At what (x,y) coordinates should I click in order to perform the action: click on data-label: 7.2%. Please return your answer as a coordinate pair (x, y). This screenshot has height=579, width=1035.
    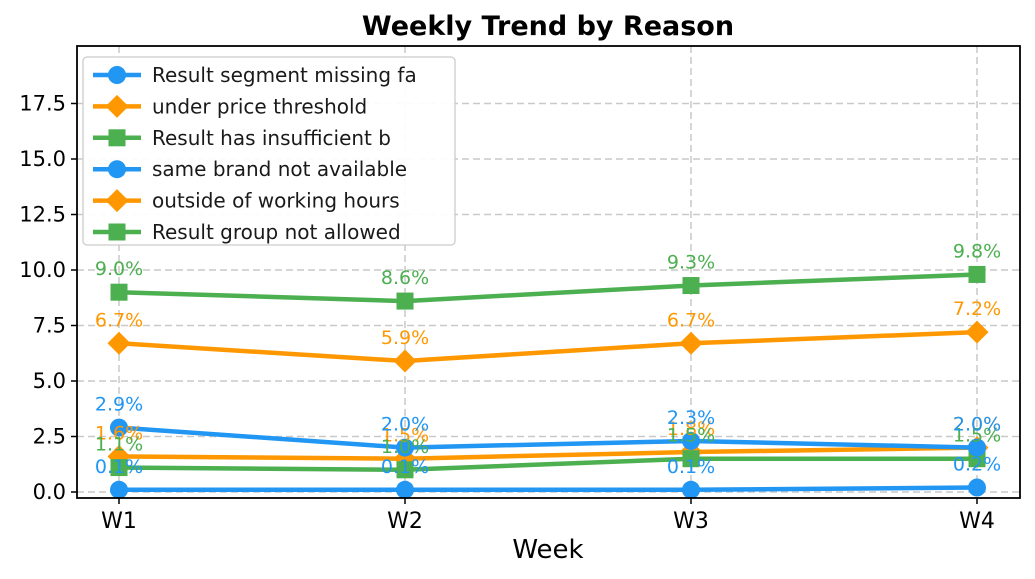
    Looking at the image, I should click on (977, 309).